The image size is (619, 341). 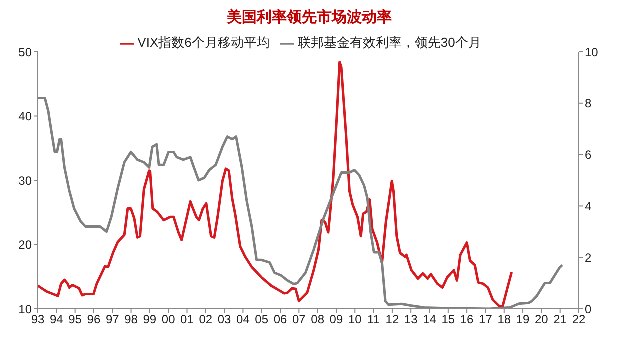 I want to click on x-tick-label: 22, so click(x=579, y=319).